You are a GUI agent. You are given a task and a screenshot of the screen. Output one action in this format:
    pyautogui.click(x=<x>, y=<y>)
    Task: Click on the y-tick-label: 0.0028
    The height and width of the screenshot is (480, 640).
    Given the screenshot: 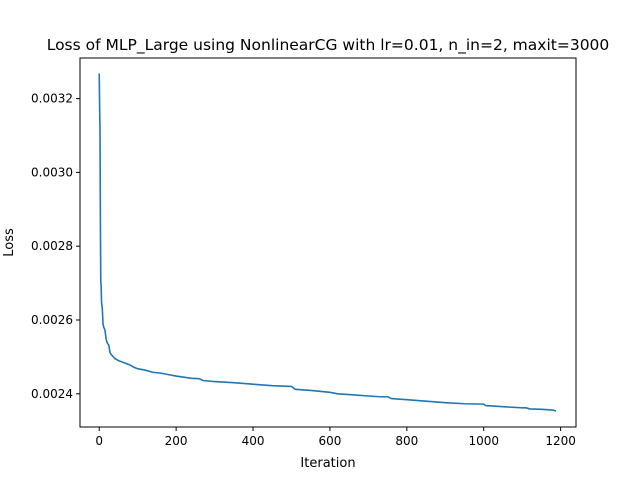 What is the action you would take?
    pyautogui.click(x=52, y=246)
    